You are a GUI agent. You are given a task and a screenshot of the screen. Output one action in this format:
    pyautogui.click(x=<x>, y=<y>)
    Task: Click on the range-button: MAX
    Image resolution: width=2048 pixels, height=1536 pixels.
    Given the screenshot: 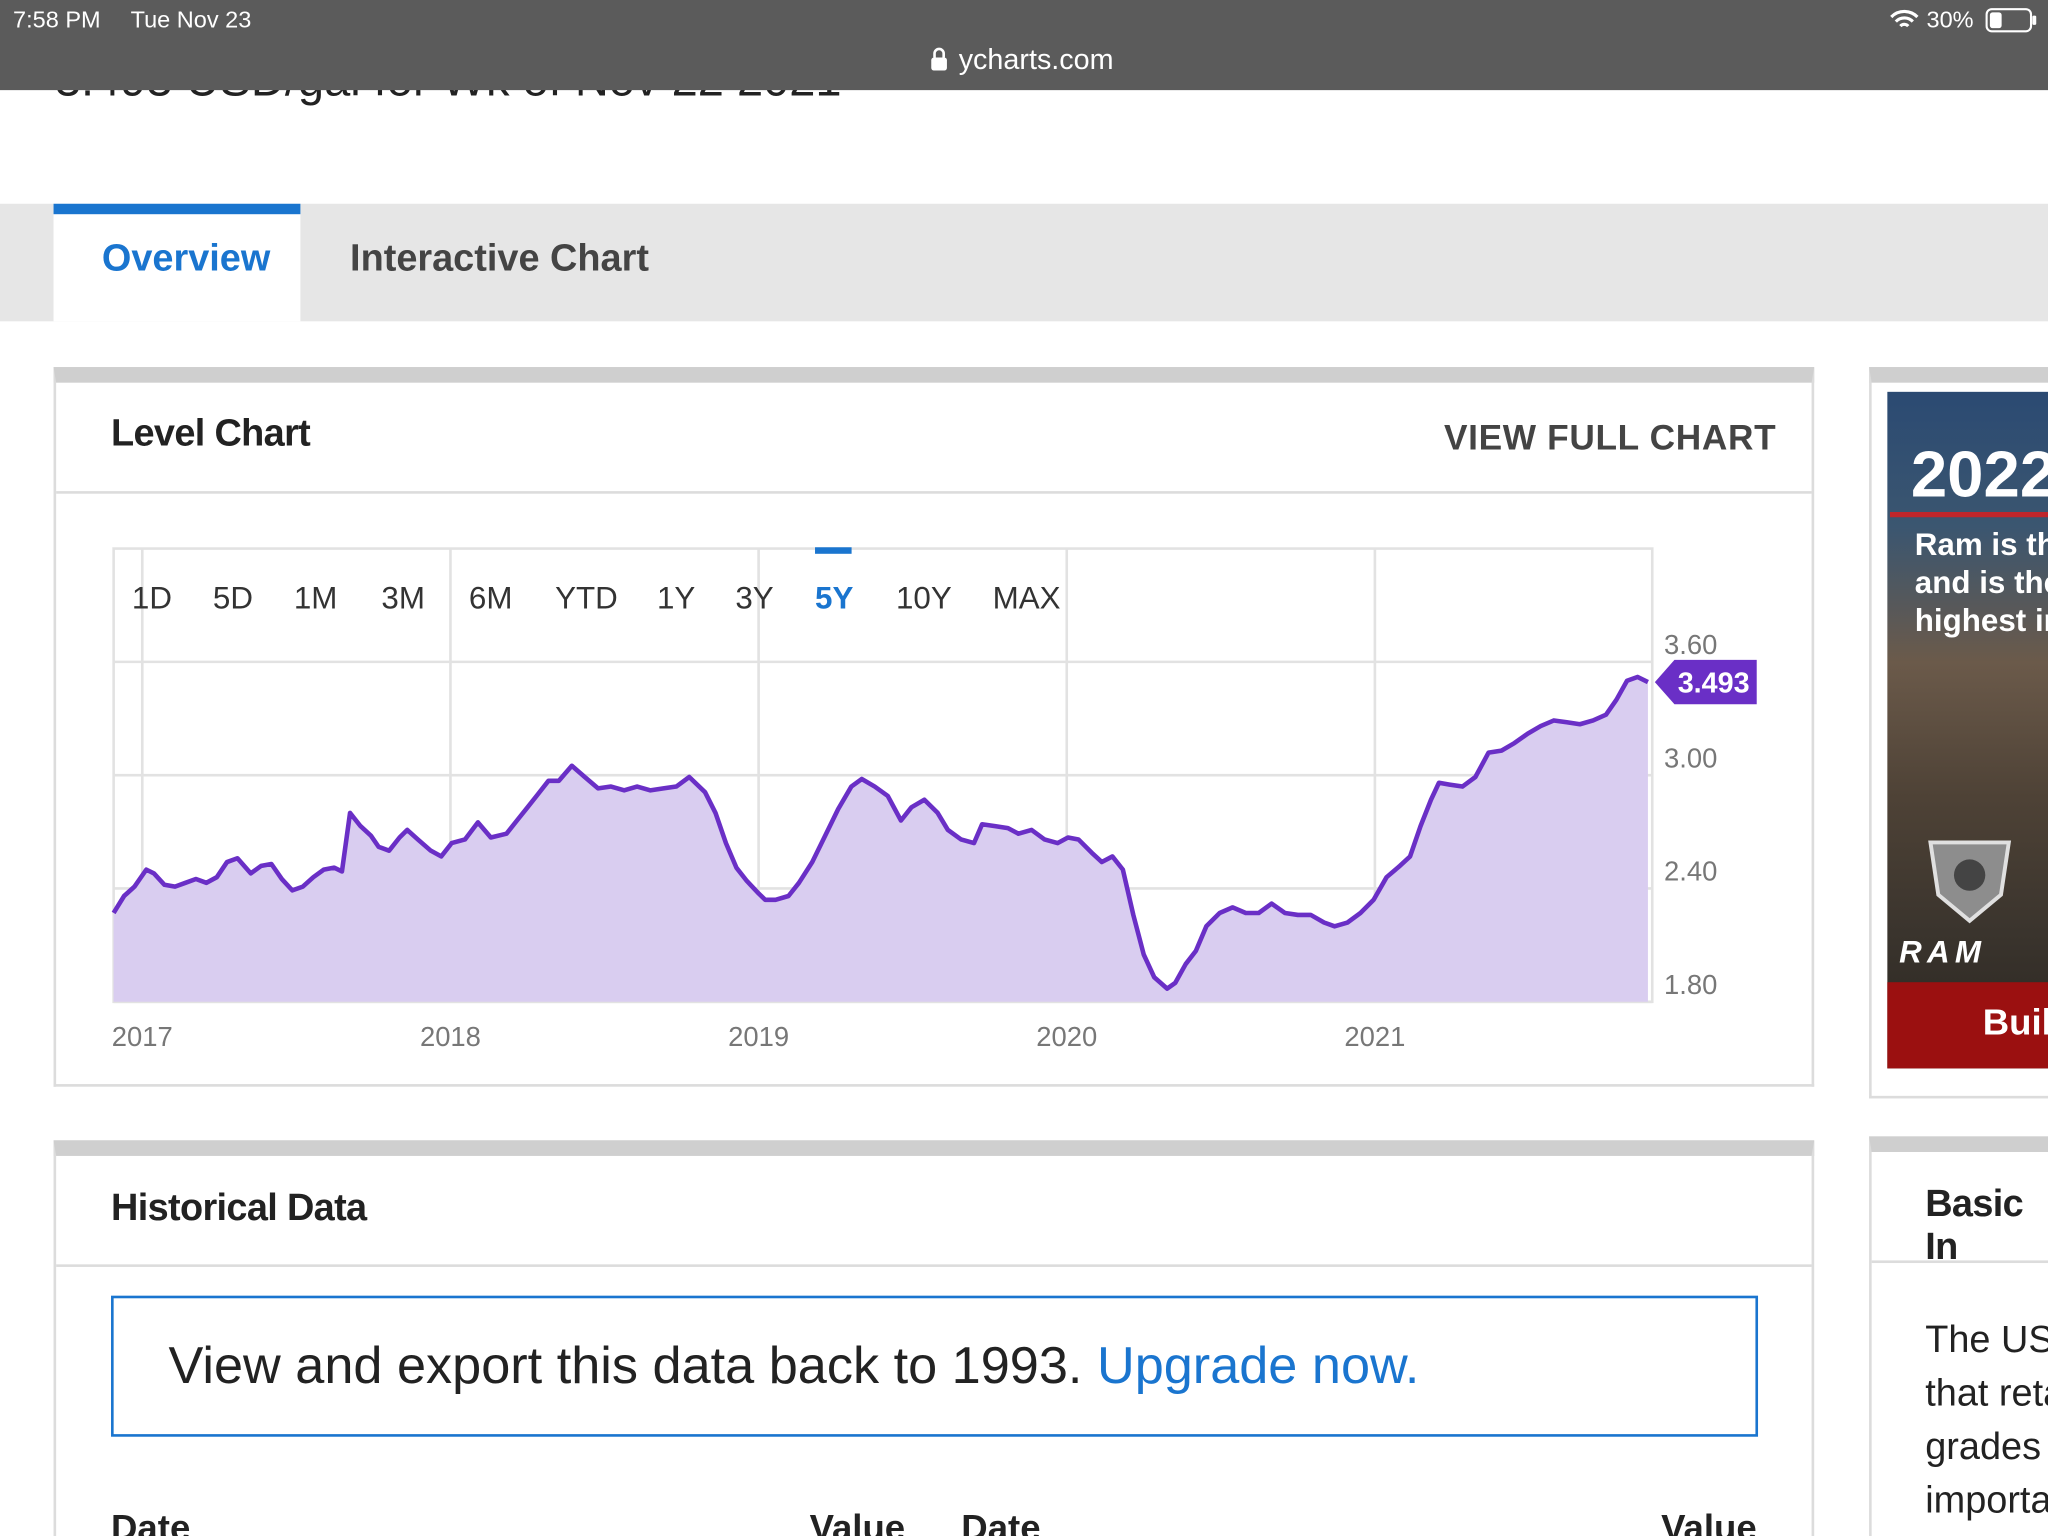 What is the action you would take?
    pyautogui.click(x=1026, y=599)
    